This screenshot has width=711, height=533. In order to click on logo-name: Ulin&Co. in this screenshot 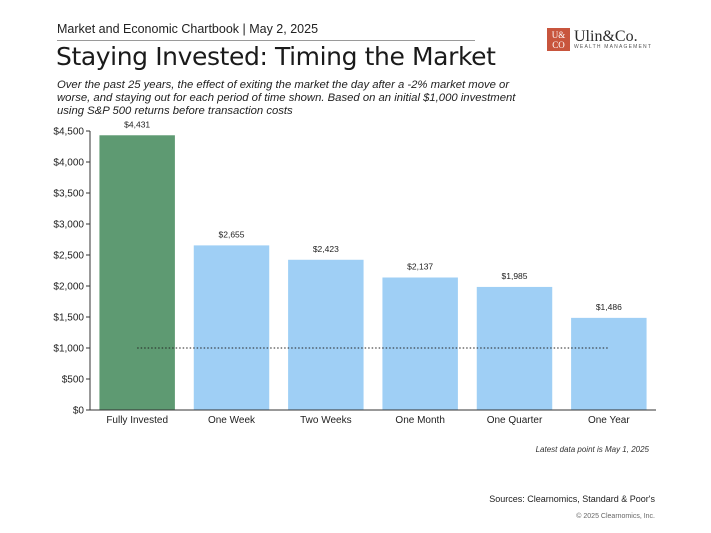, I will do `click(606, 36)`.